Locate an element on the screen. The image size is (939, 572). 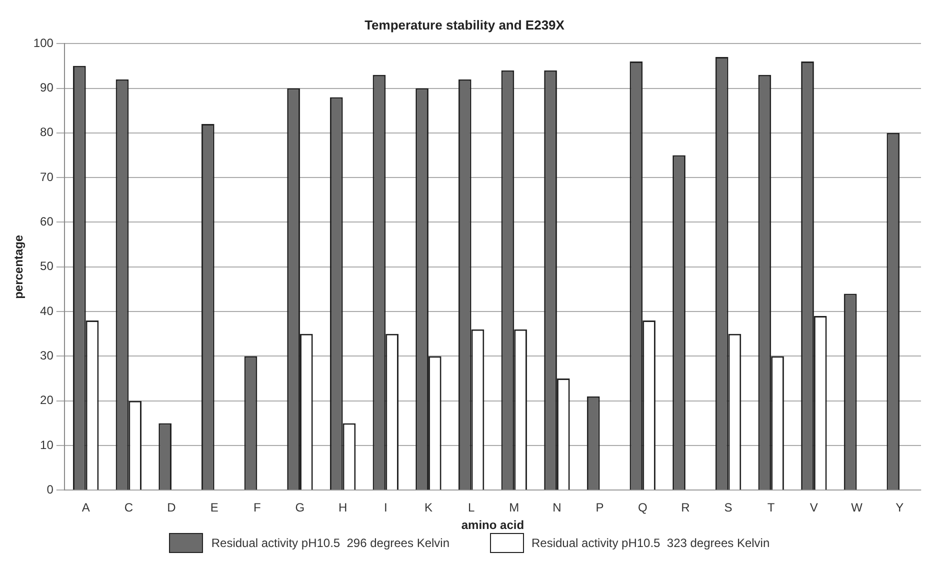
y-axis-title: percentage is located at coordinates (19, 266).